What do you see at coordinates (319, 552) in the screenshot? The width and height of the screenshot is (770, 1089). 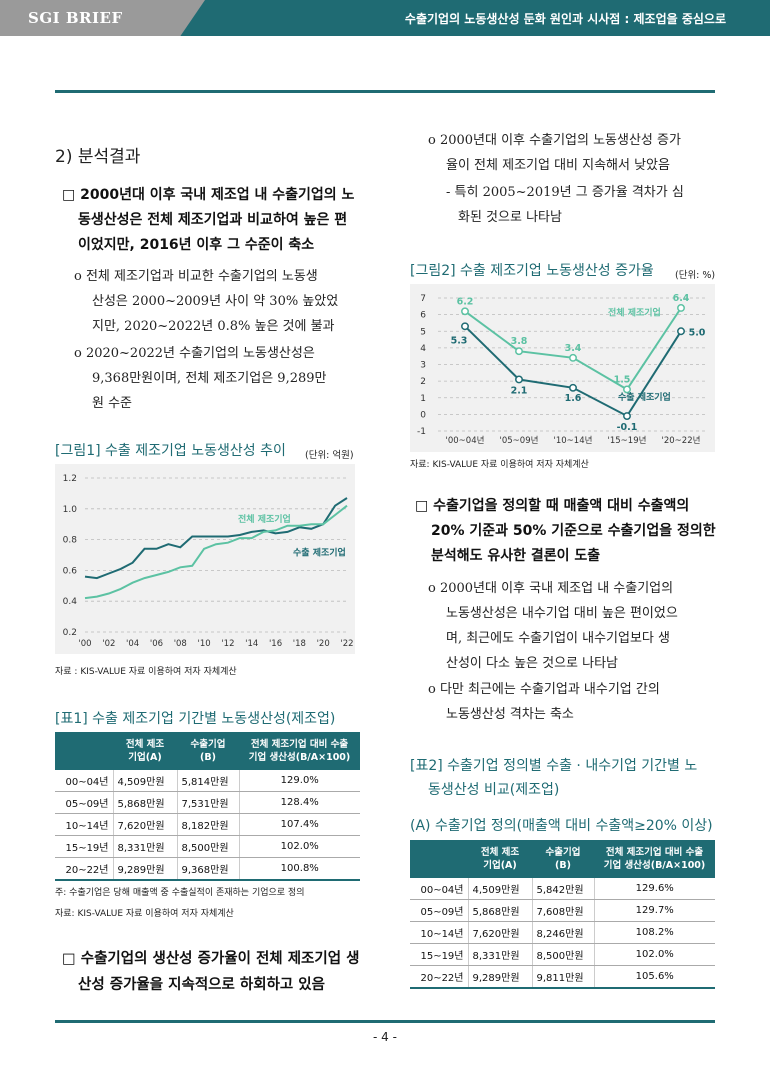 I see `series-label: 수출 제조기업` at bounding box center [319, 552].